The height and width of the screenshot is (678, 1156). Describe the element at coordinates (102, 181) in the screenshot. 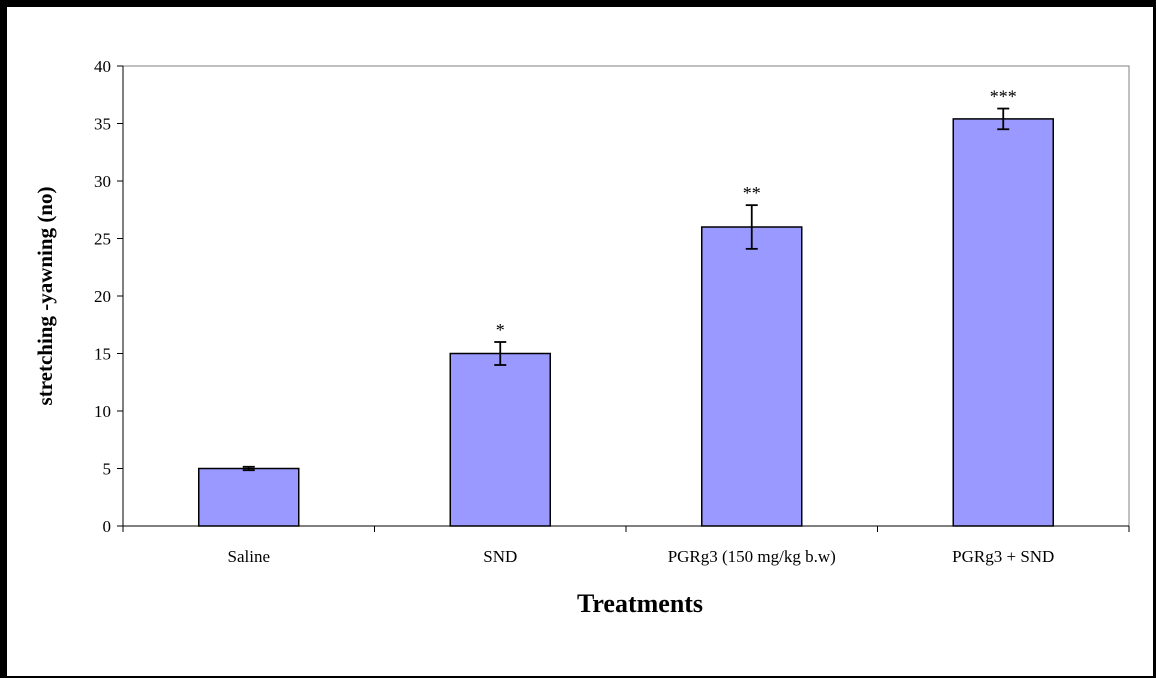

I see `y-tick-label: 30` at that location.